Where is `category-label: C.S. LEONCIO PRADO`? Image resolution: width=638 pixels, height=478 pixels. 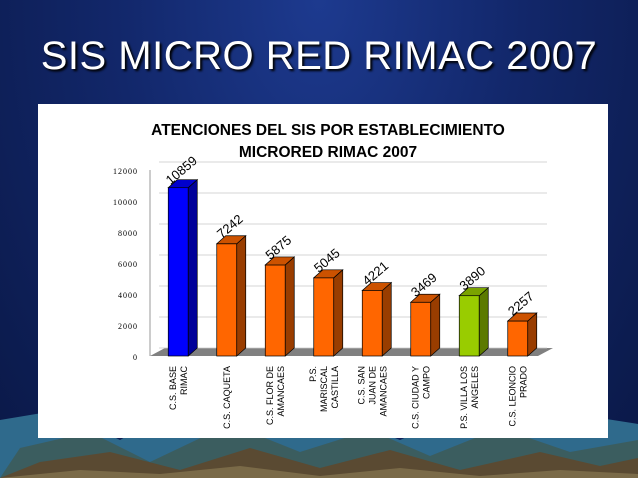
category-label: C.S. LEONCIO PRADO is located at coordinates (517, 396).